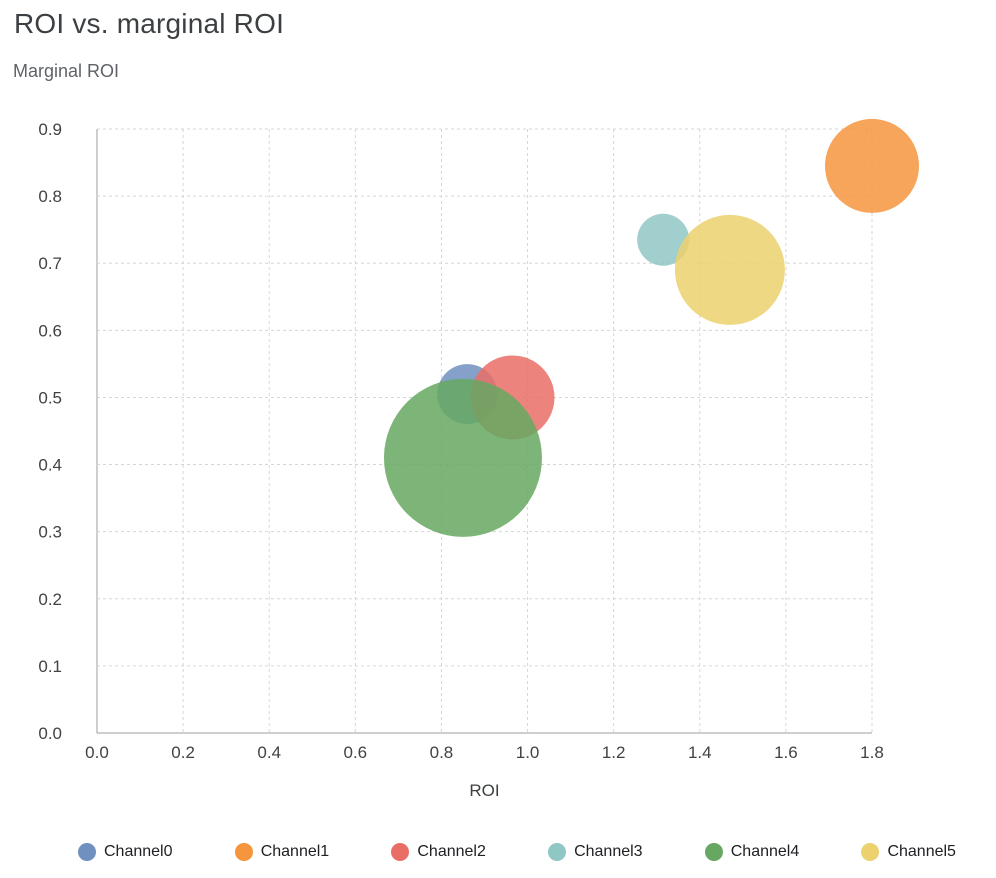  I want to click on bubble-channel3, so click(663, 239).